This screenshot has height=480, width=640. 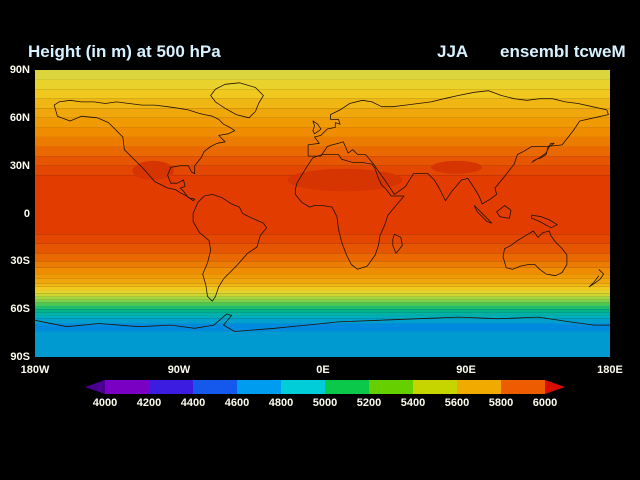 I want to click on anomaly-patches, so click(x=307, y=176).